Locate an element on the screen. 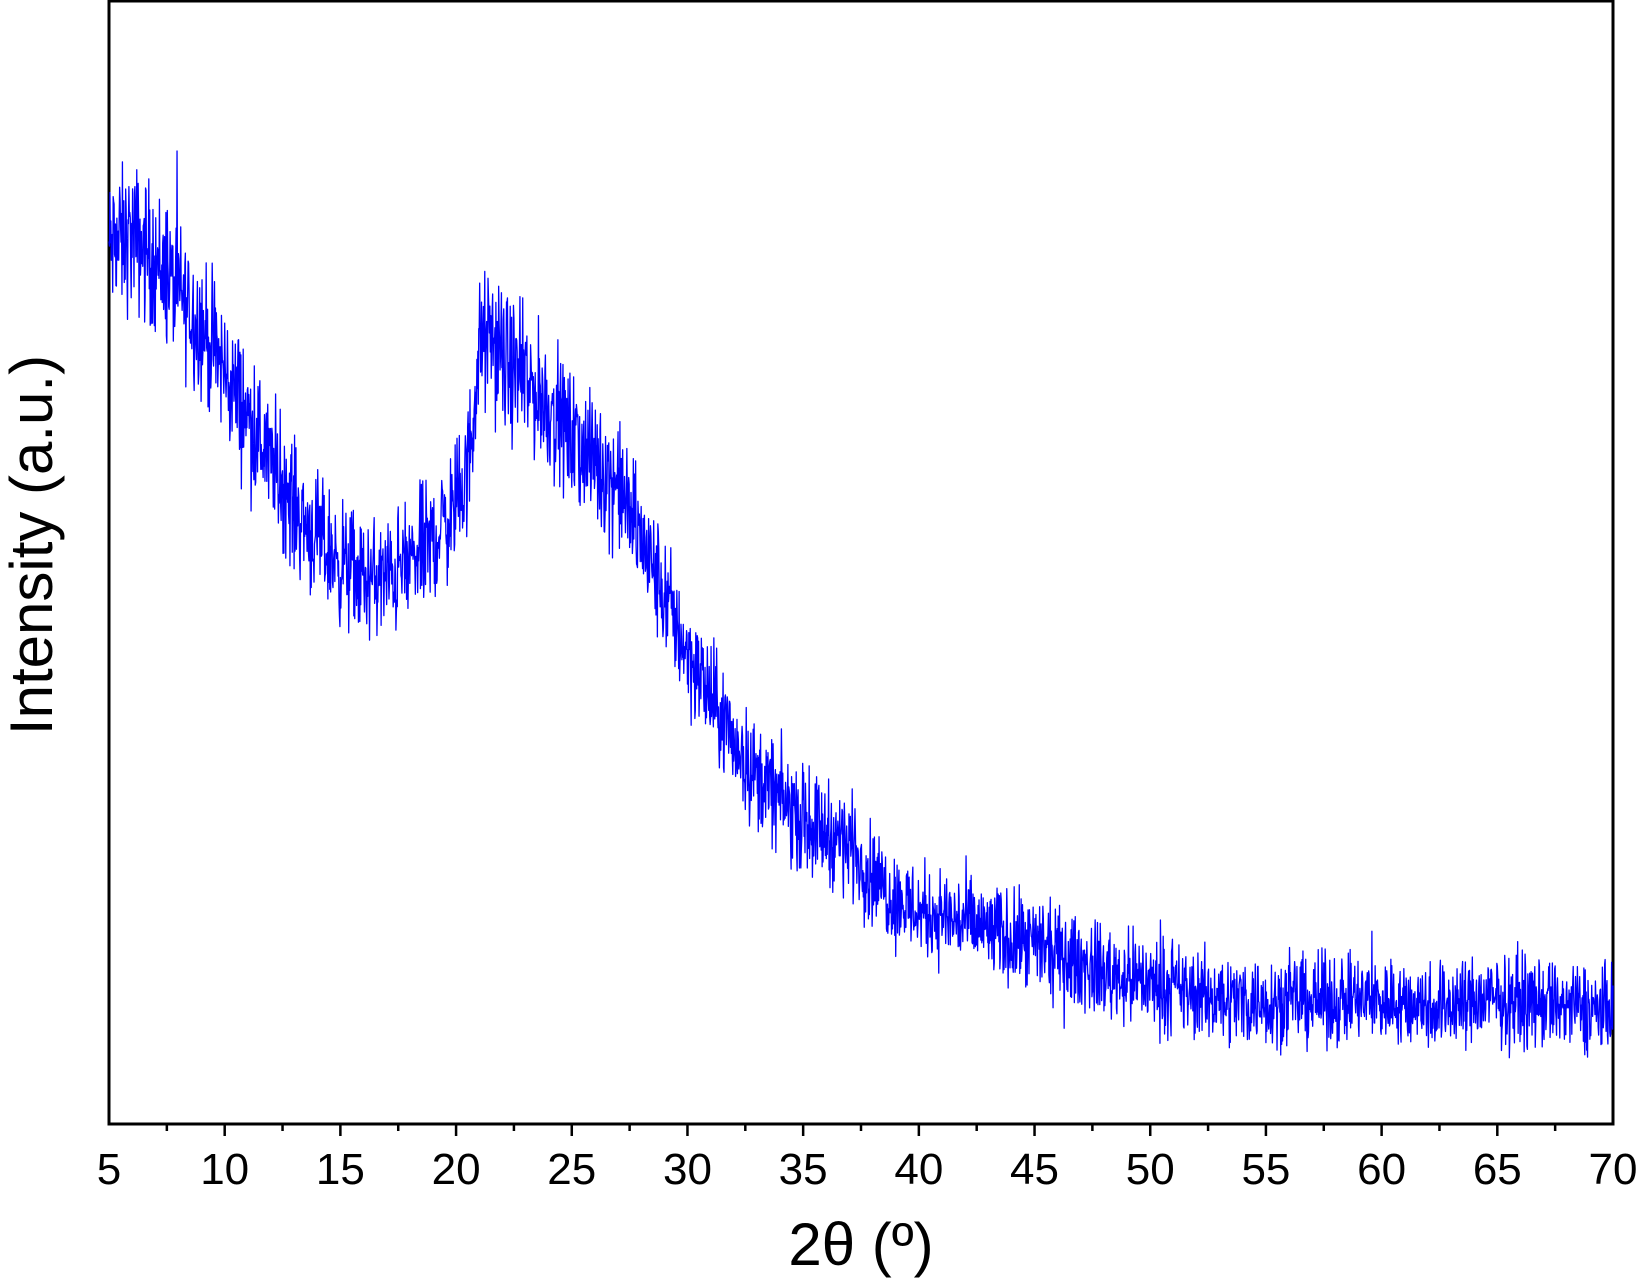 This screenshot has width=1642, height=1281. x-tick-label: 20 is located at coordinates (456, 1169).